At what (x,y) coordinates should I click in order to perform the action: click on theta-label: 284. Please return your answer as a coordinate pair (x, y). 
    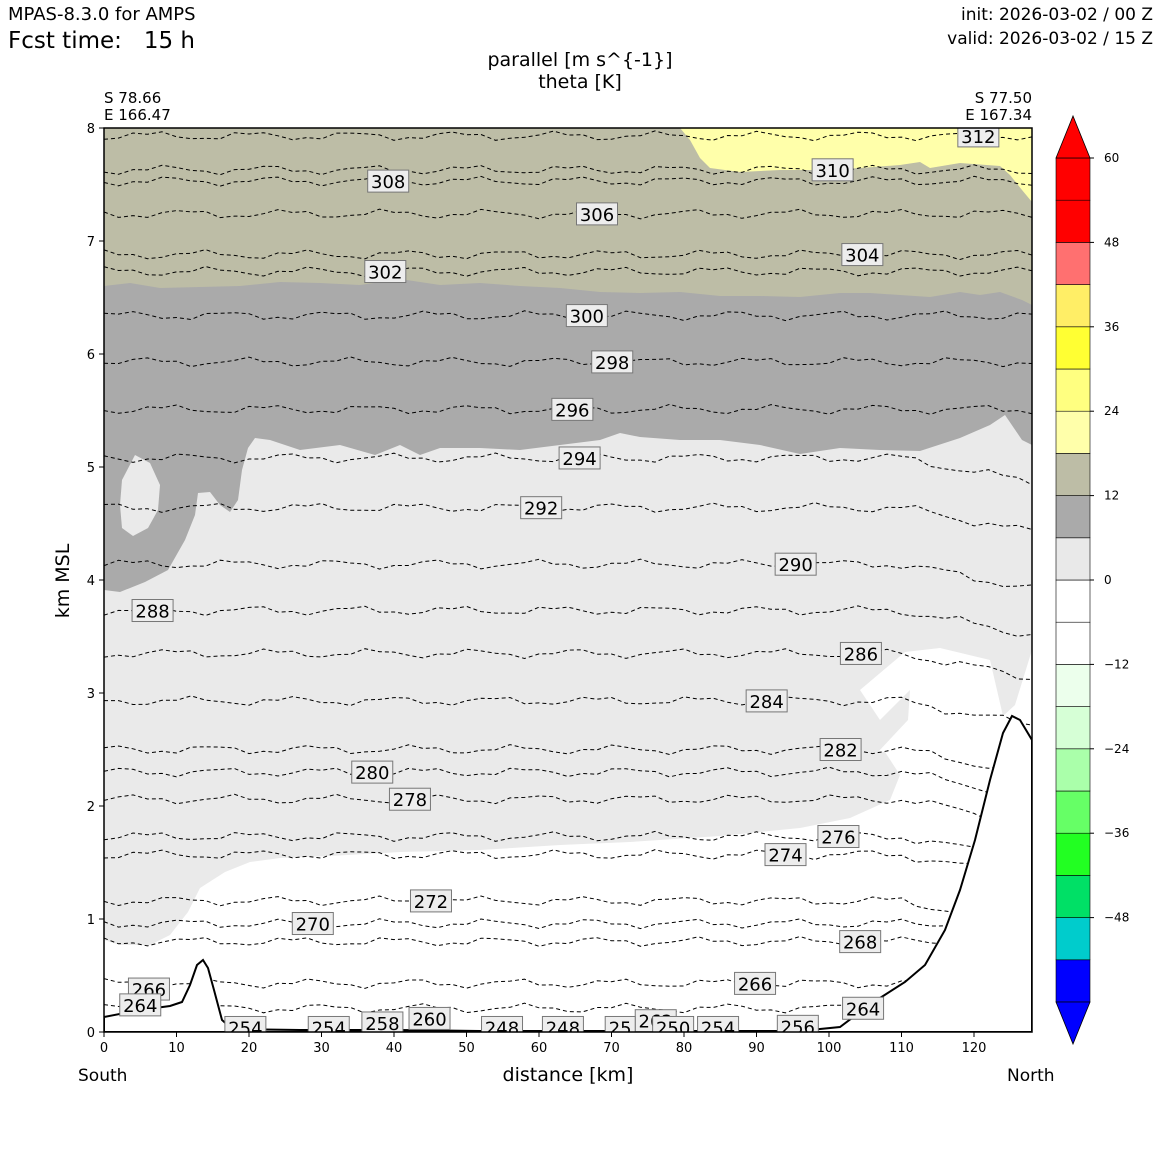
    Looking at the image, I should click on (766, 702).